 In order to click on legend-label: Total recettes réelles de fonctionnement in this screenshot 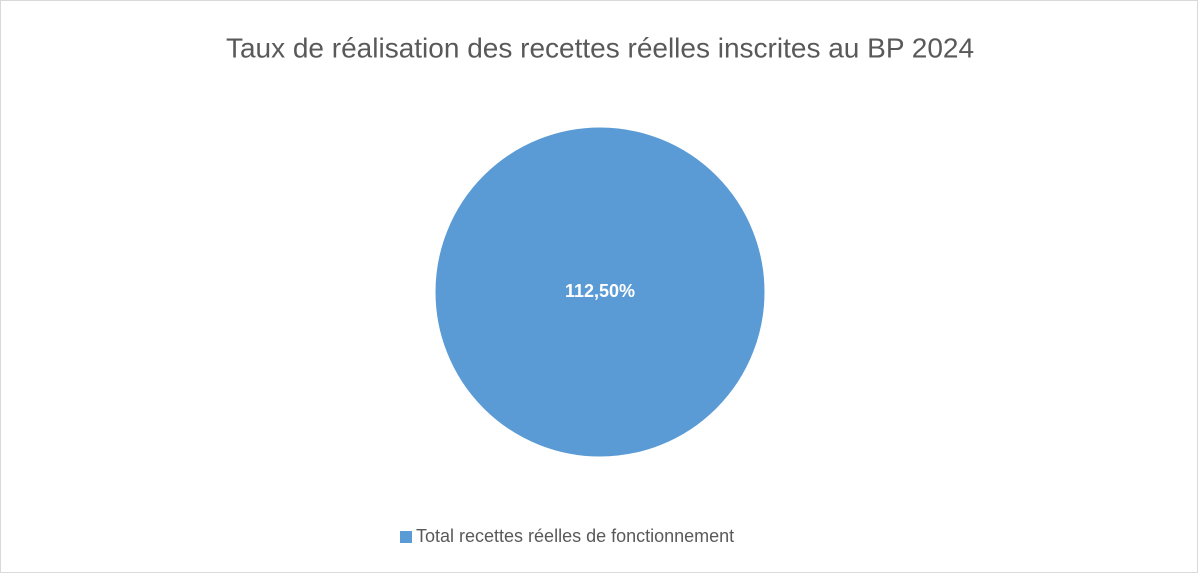, I will do `click(575, 536)`.